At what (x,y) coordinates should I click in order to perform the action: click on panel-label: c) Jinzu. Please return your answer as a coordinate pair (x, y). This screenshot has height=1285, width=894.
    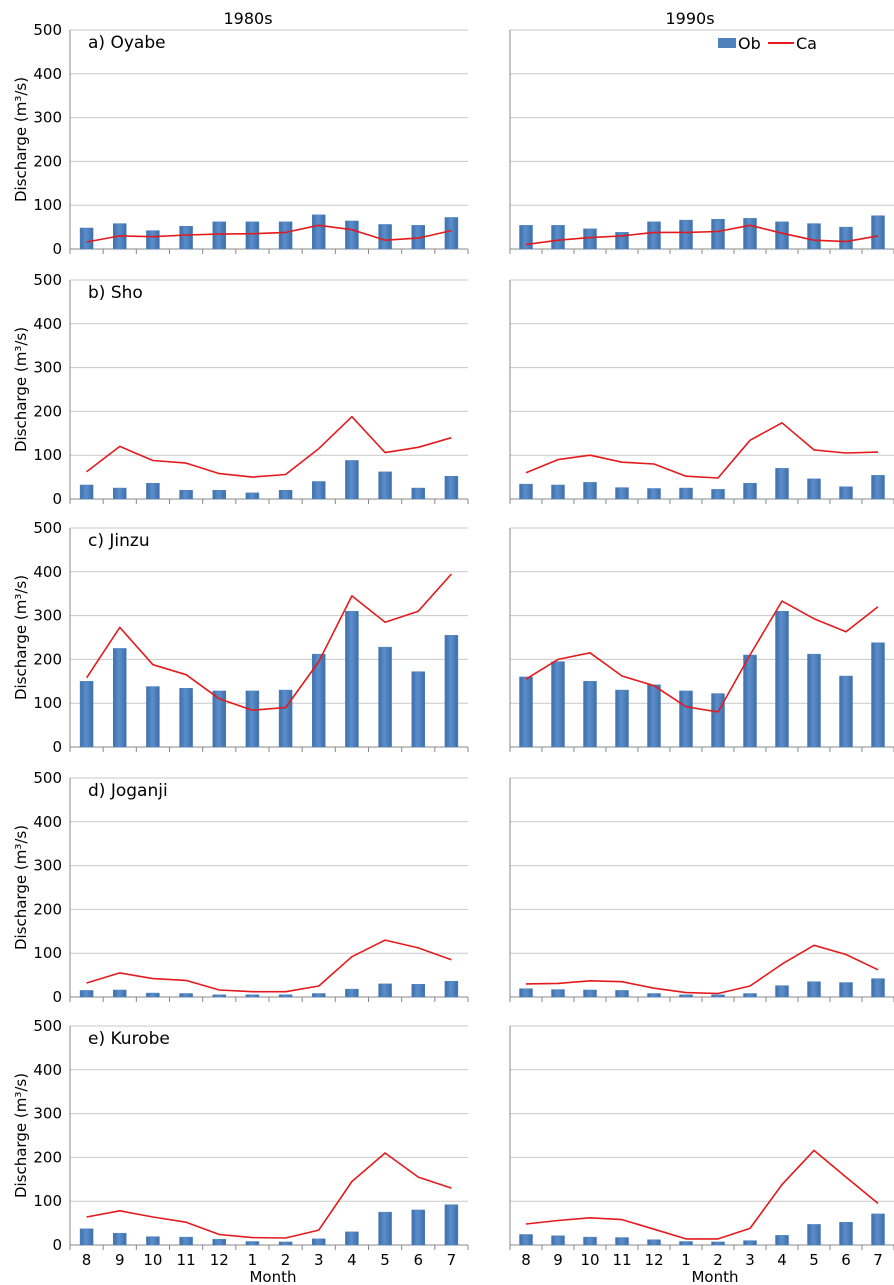
    Looking at the image, I should click on (119, 541).